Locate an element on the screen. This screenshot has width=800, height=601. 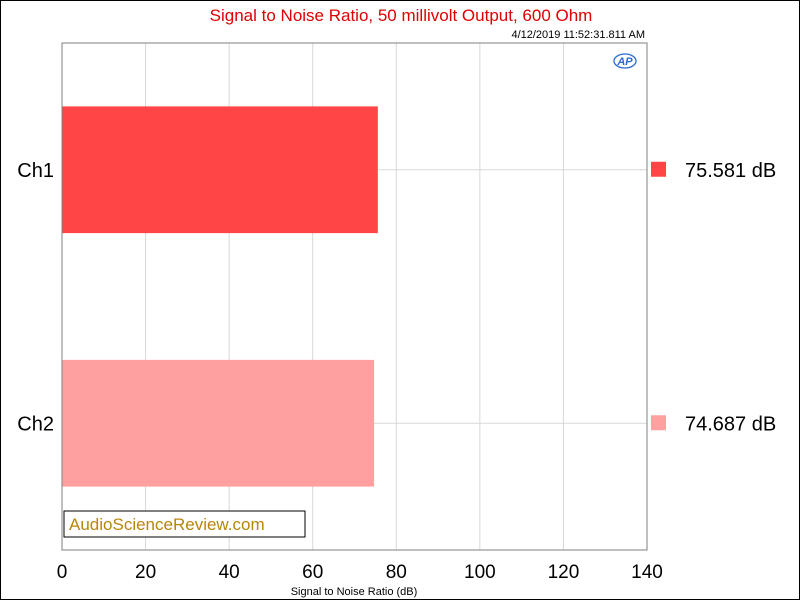
bar-ch2 is located at coordinates (218, 423).